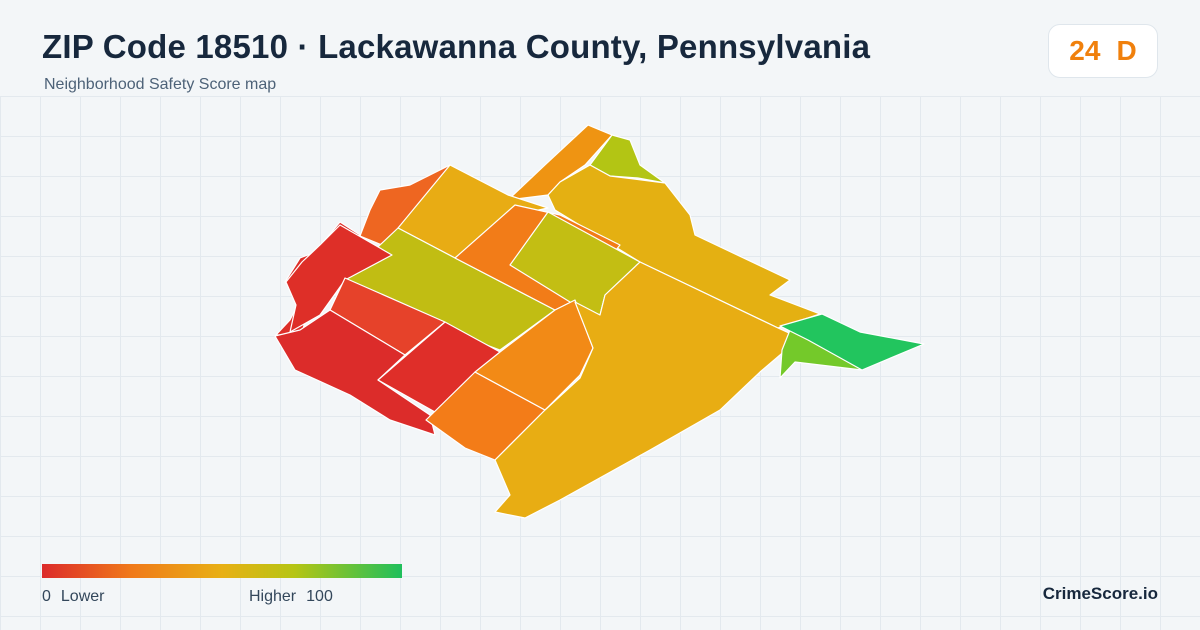 Image resolution: width=1200 pixels, height=630 pixels. What do you see at coordinates (46, 596) in the screenshot?
I see `legend-min-value: 0` at bounding box center [46, 596].